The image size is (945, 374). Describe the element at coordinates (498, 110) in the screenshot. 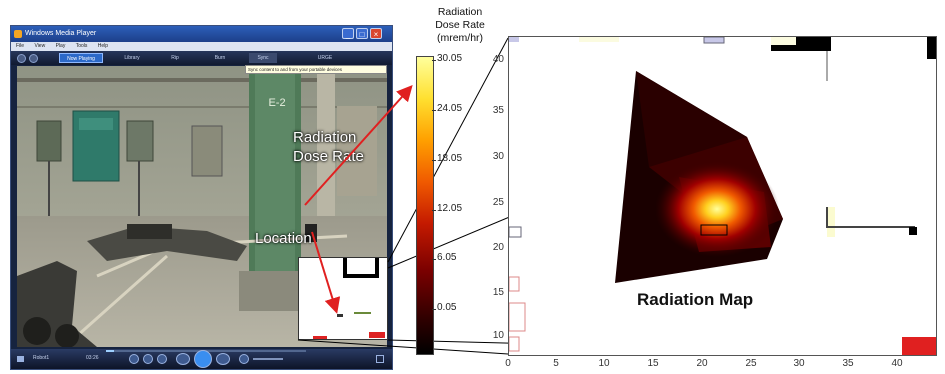

I see `map-y-tick: 35` at that location.